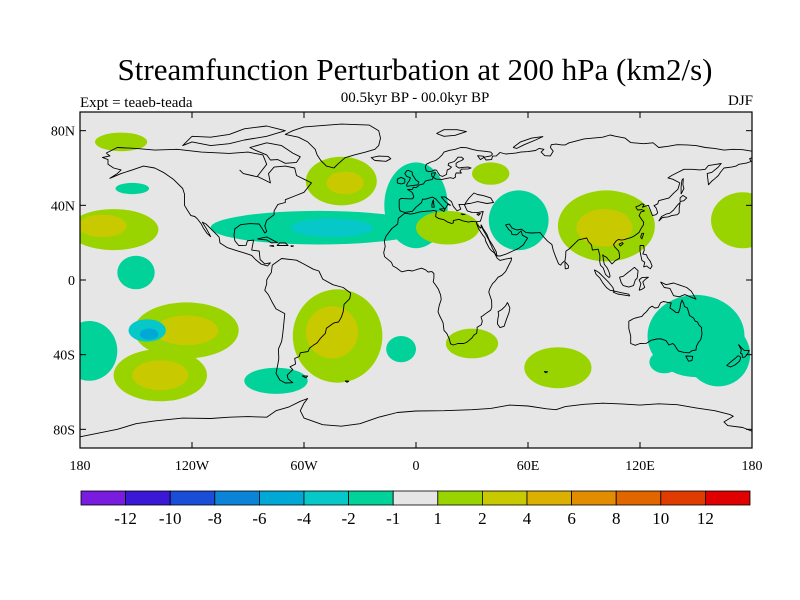 The image size is (800, 600). What do you see at coordinates (682, 186) in the screenshot?
I see `sakhalin-coast` at bounding box center [682, 186].